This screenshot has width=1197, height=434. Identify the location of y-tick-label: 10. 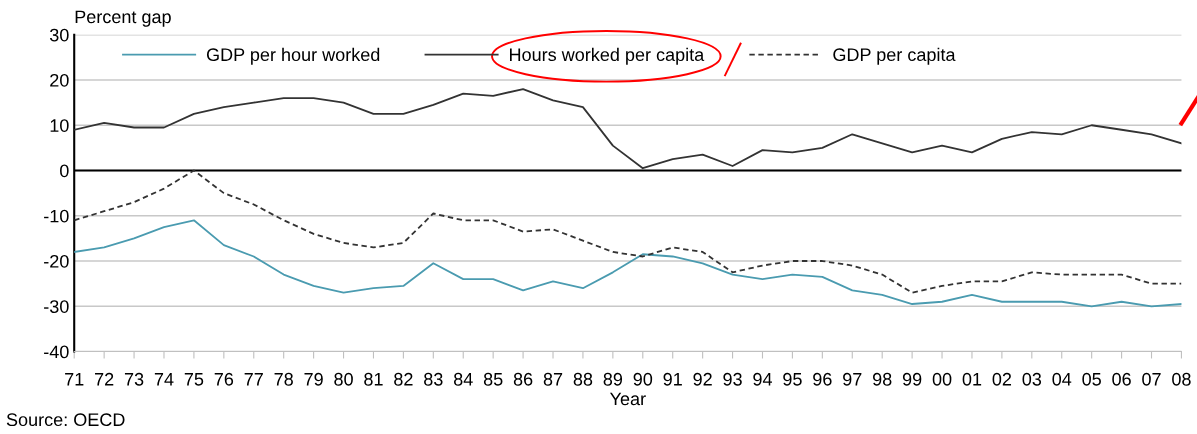
(59, 125).